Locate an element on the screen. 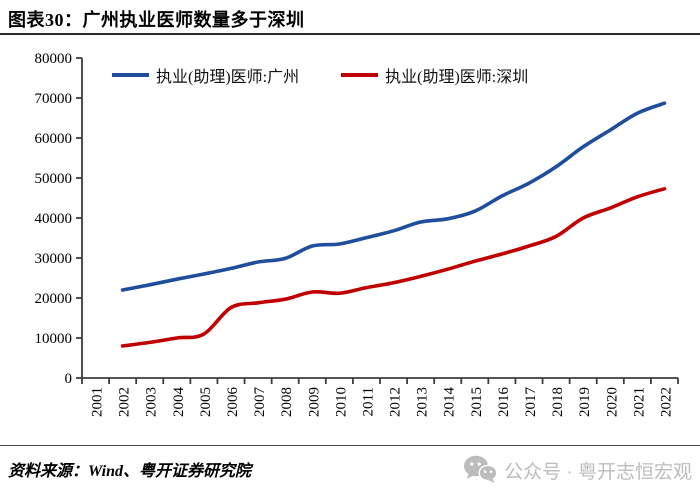  x-tick-label: 2022 is located at coordinates (666, 402).